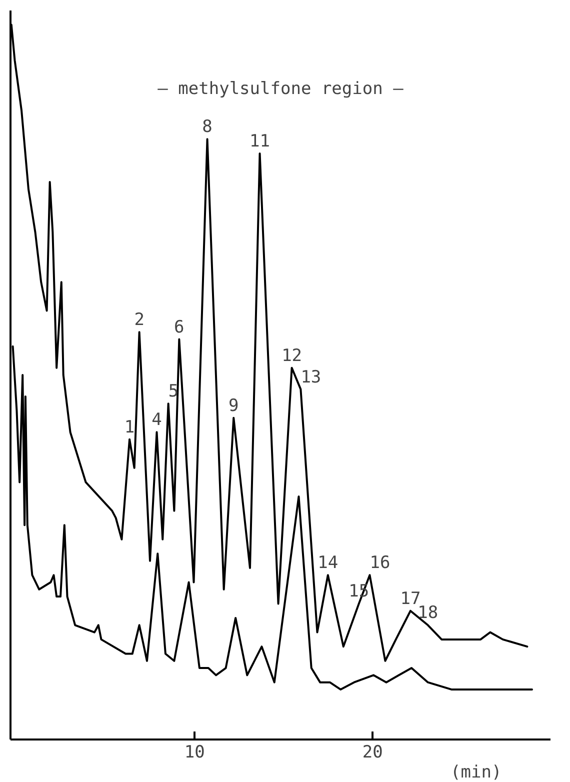  Describe the element at coordinates (129, 427) in the screenshot. I see `annotation: 1` at that location.